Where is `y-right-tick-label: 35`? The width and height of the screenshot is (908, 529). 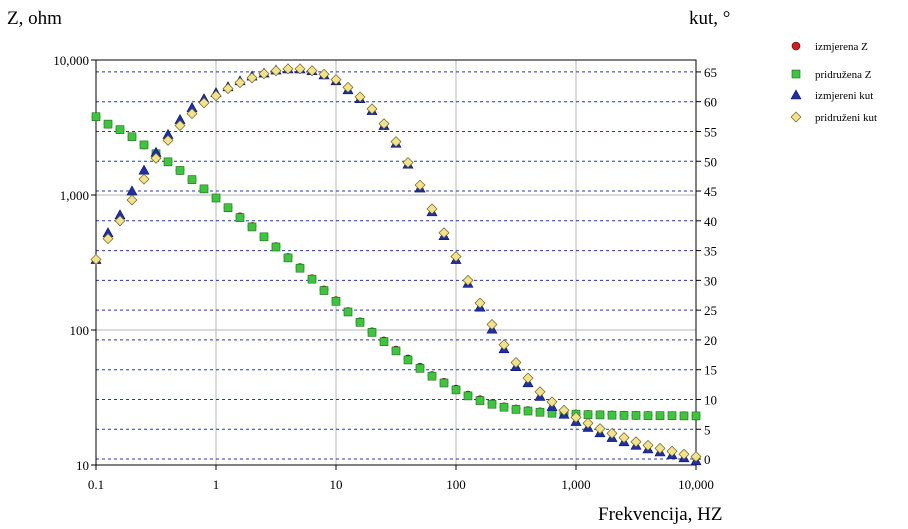
y-right-tick-label: 35 is located at coordinates (710, 251).